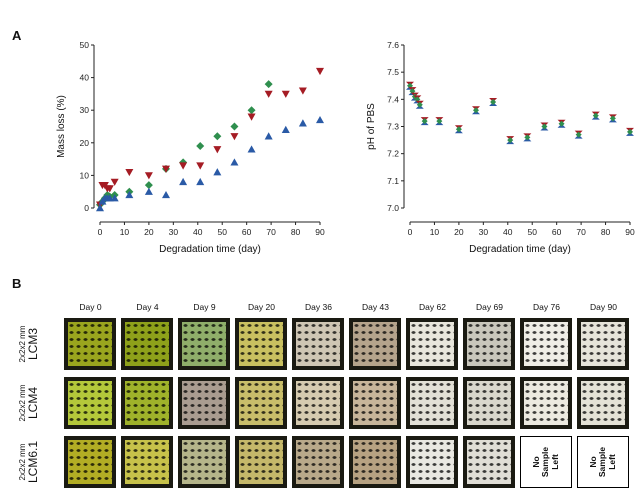  Describe the element at coordinates (393, 99) in the screenshot. I see `y-tick-label: 7.4` at that location.